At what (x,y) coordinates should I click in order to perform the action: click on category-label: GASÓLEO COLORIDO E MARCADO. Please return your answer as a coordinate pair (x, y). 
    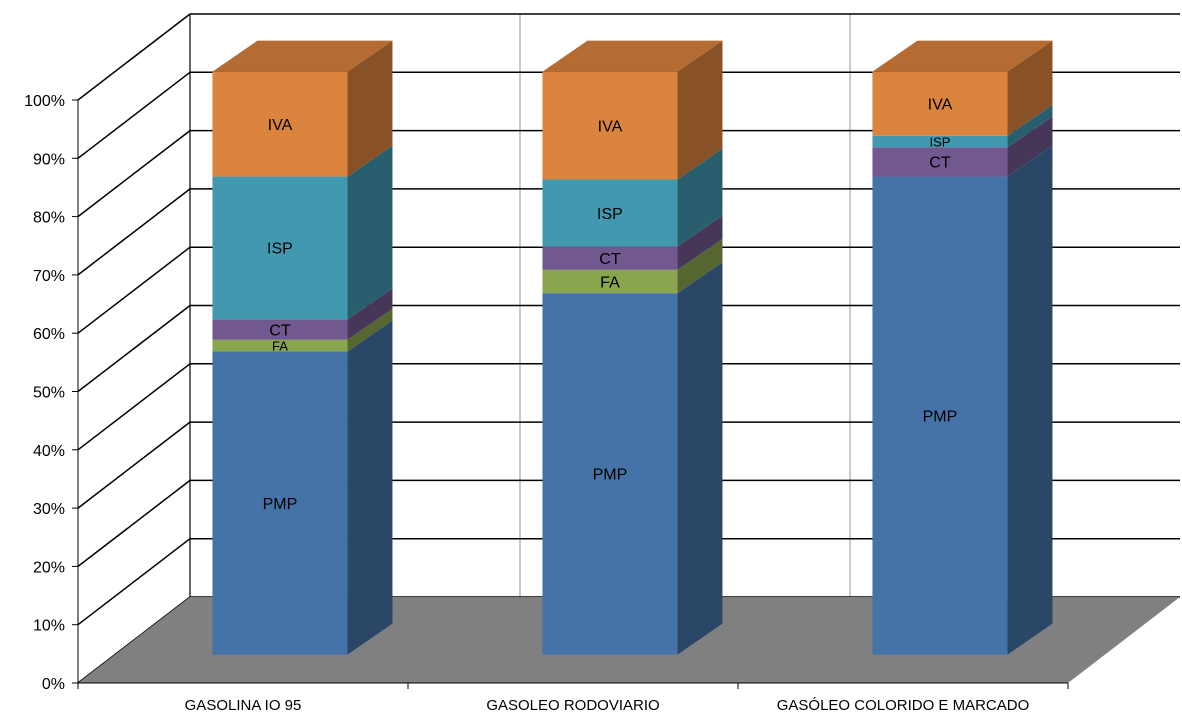
    Looking at the image, I should click on (903, 705).